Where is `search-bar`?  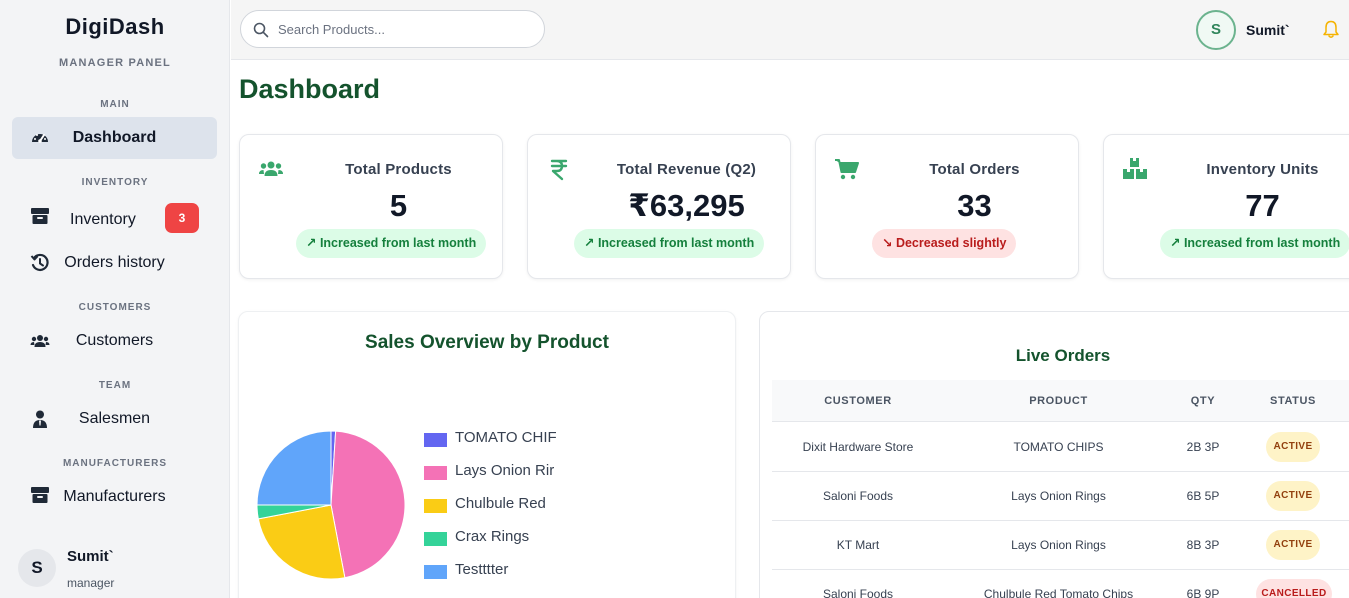
search-bar is located at coordinates (392, 29).